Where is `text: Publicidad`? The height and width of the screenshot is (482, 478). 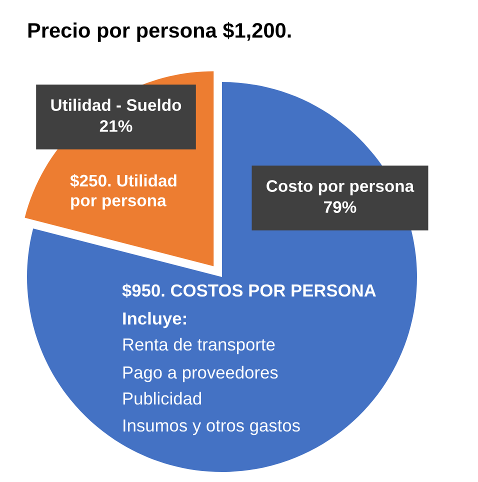 text: Publicidad is located at coordinates (162, 398).